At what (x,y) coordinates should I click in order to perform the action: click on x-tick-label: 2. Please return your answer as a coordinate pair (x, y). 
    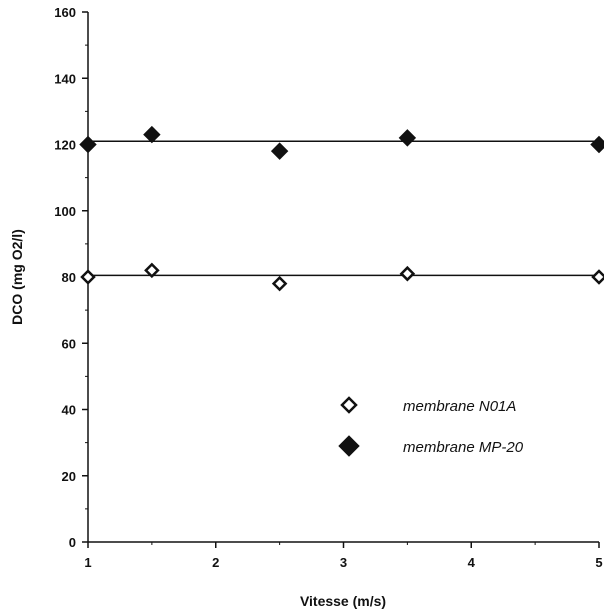
    Looking at the image, I should click on (215, 562).